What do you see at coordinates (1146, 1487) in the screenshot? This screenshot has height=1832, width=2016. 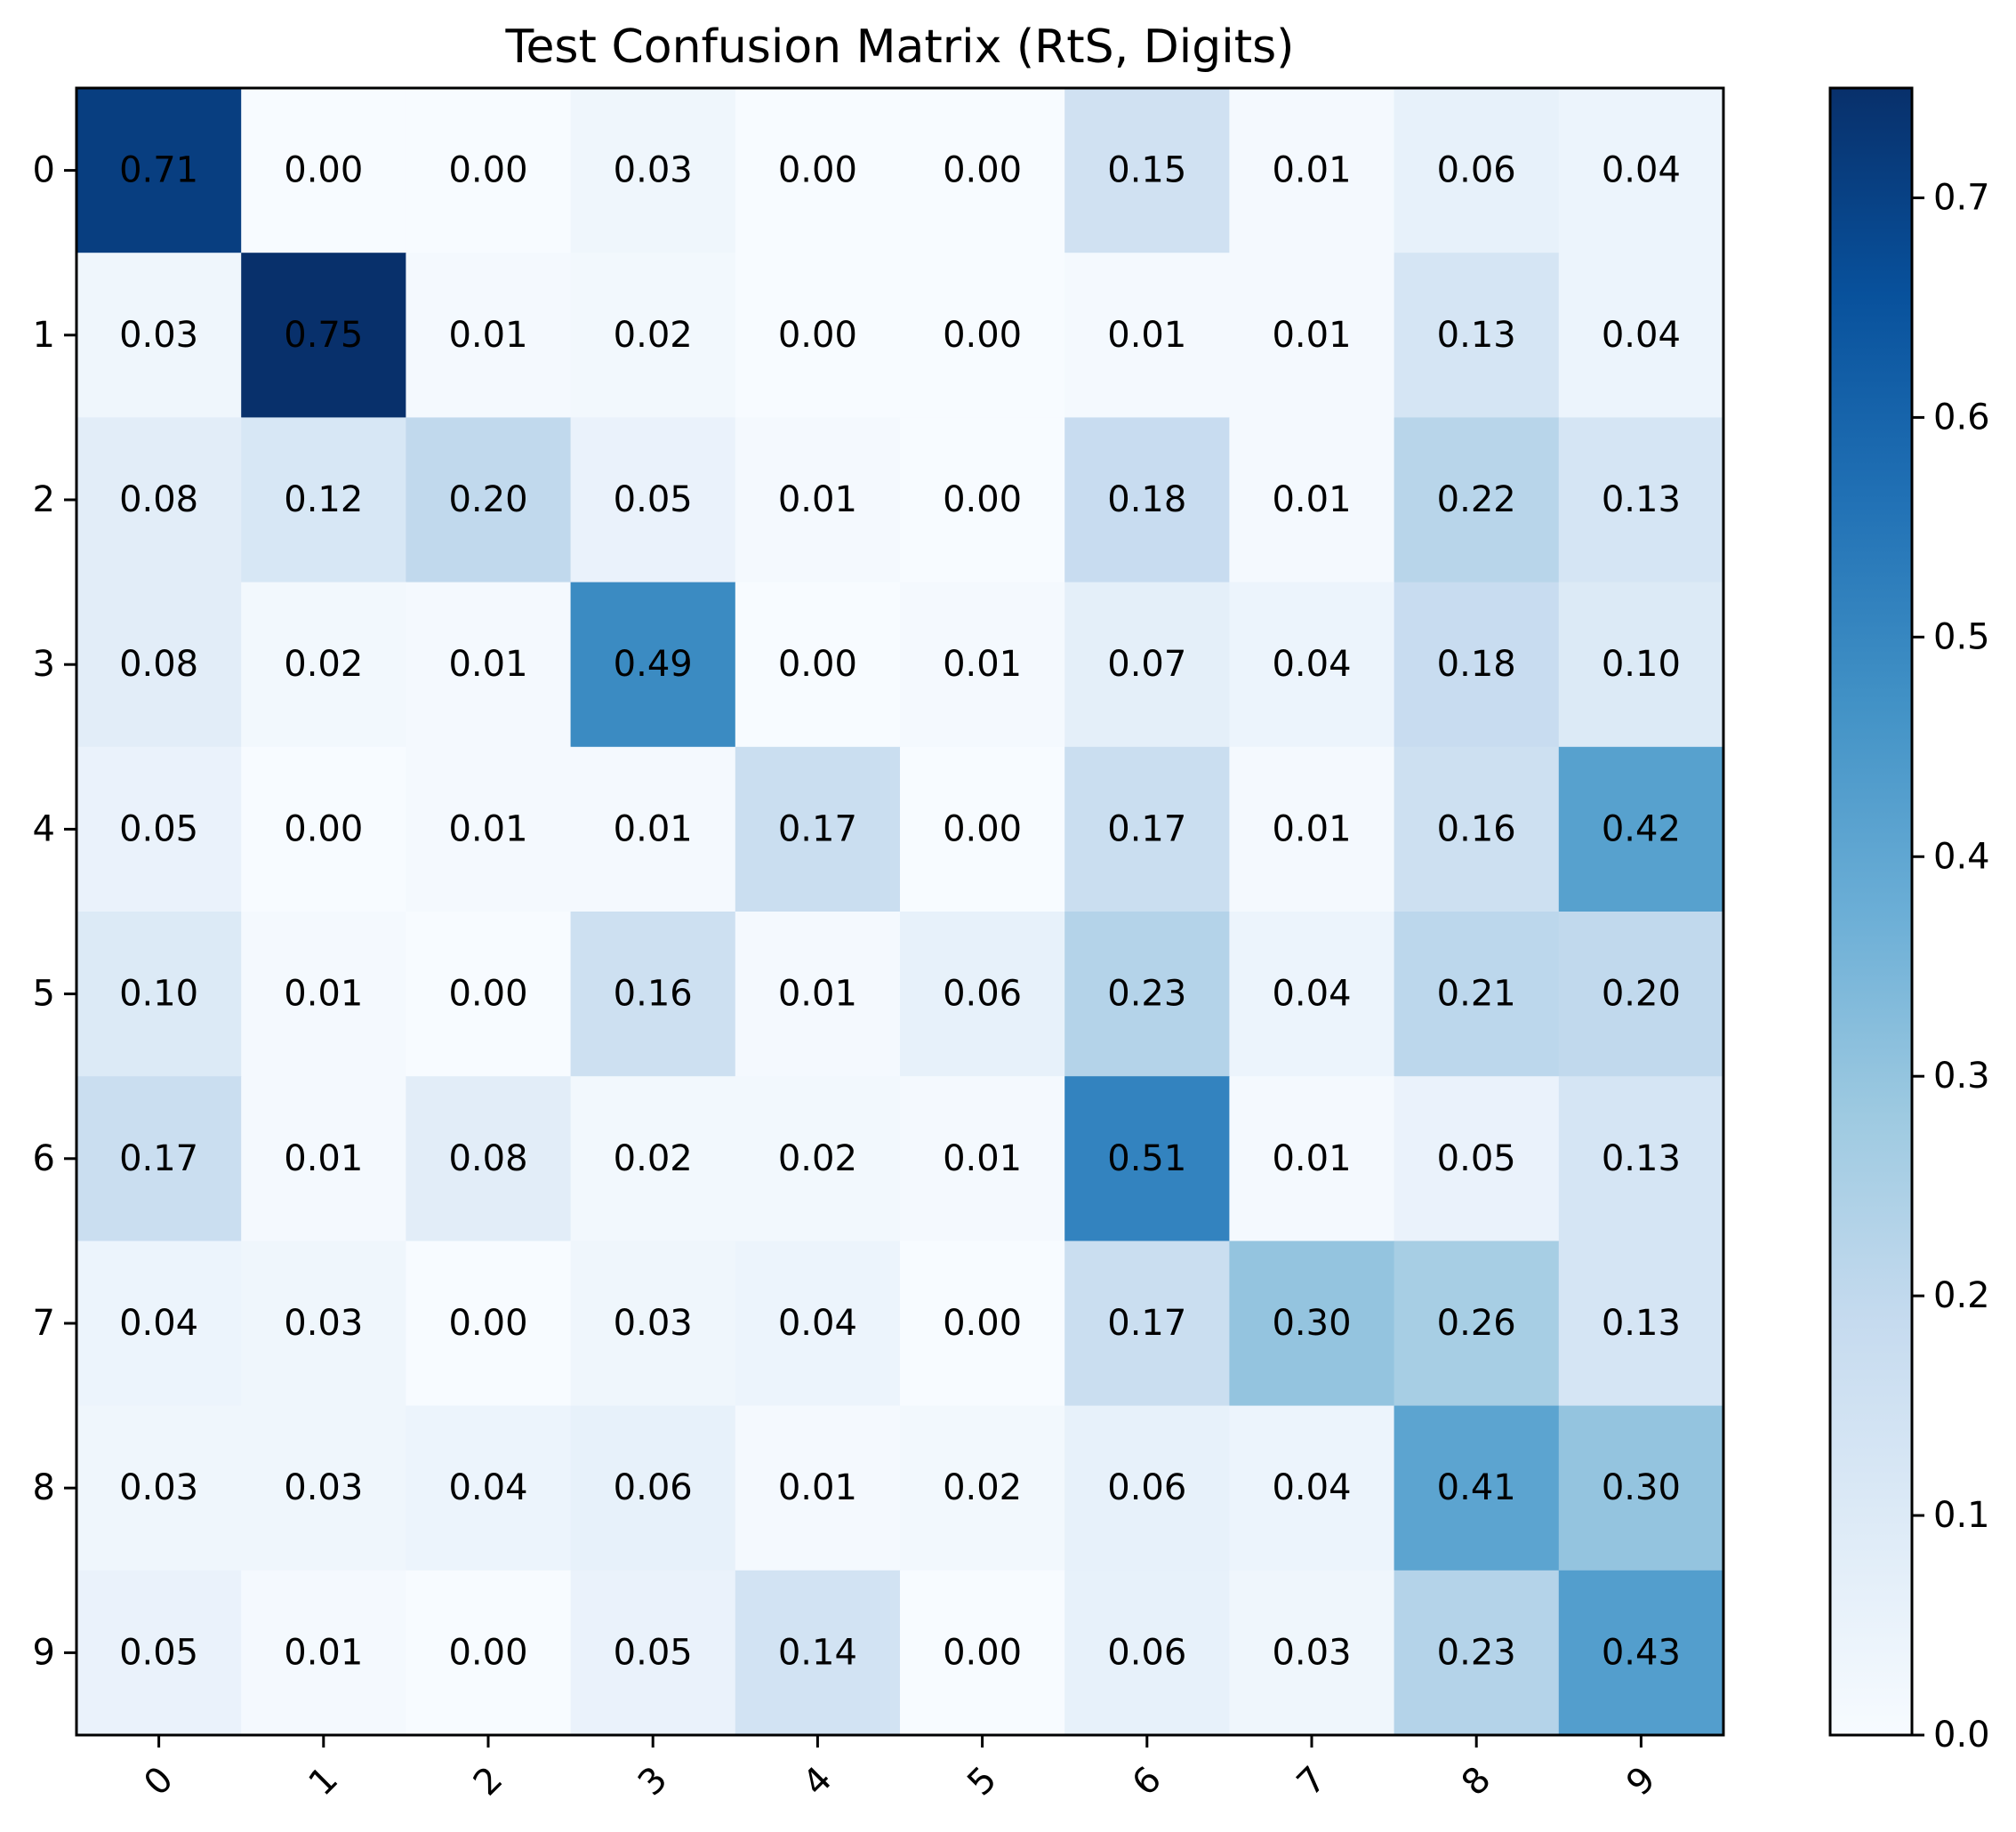 I see `cell-value-label: 0.06` at bounding box center [1146, 1487].